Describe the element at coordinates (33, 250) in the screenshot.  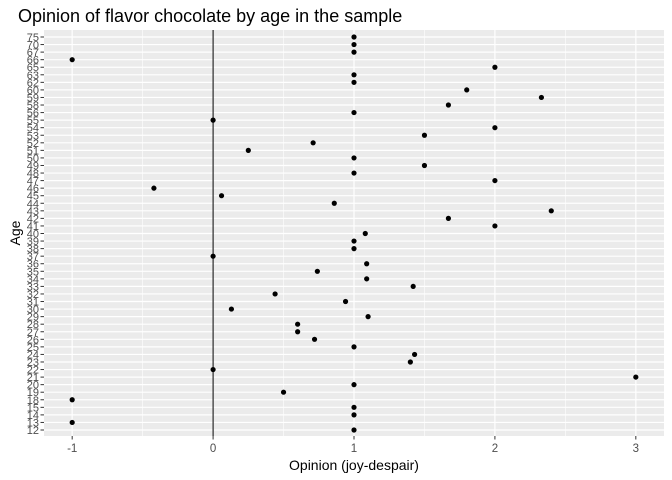
I see `y-tick-label: 38` at that location.